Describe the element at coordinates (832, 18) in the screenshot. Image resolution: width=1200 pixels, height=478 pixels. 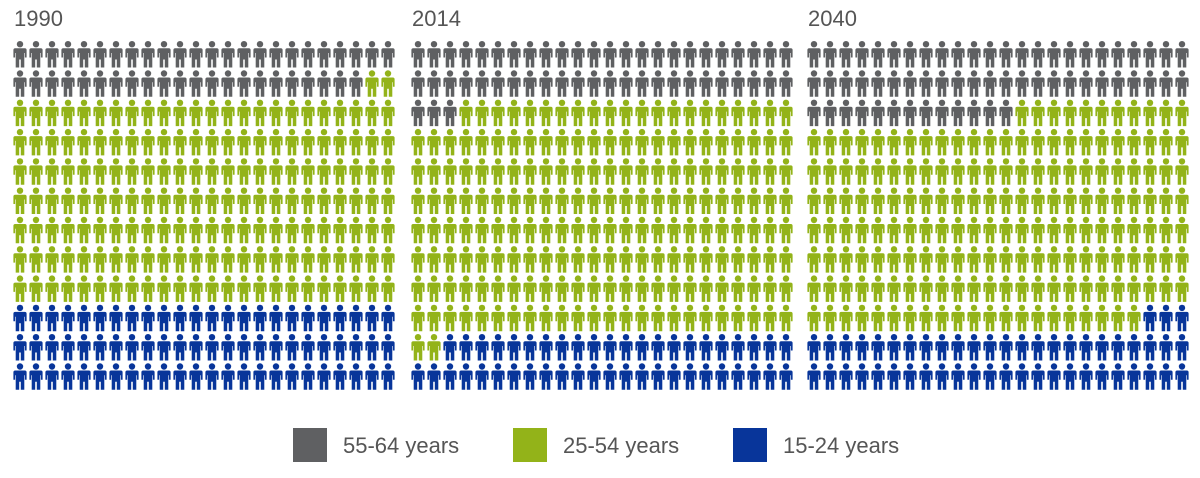
I see `panel-title: 2040` at that location.